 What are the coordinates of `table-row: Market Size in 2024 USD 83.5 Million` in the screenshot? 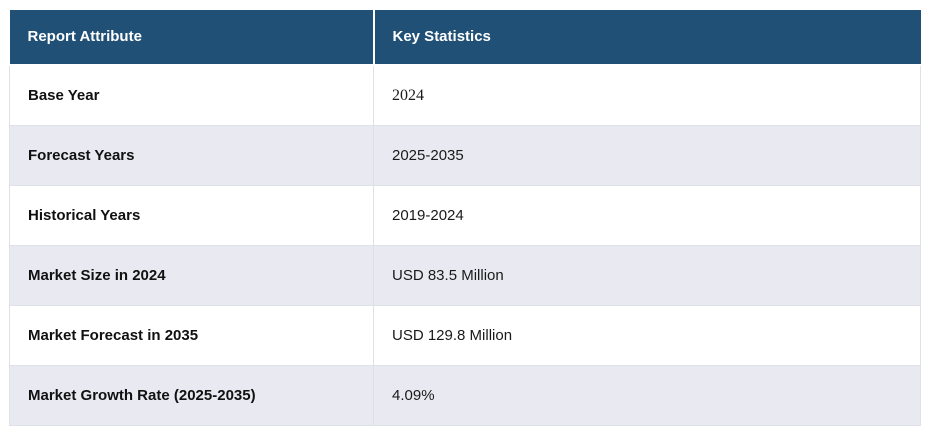 It's located at (465, 275).